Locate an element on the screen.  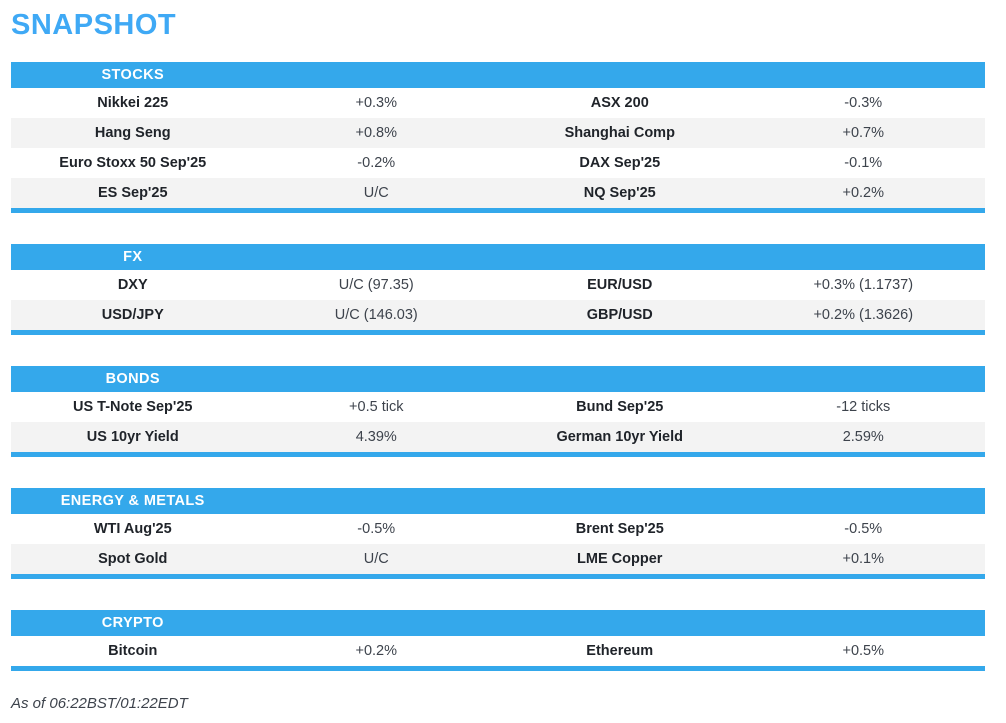
instrument-value: +0.8% is located at coordinates (376, 132).